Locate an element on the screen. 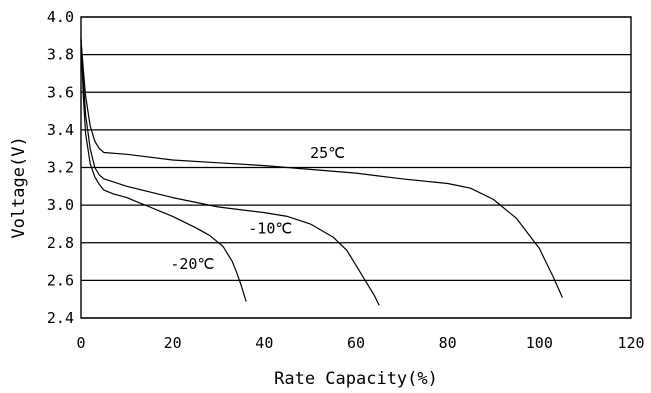 The width and height of the screenshot is (651, 393). y-tick-label: 3.8 is located at coordinates (60, 55).